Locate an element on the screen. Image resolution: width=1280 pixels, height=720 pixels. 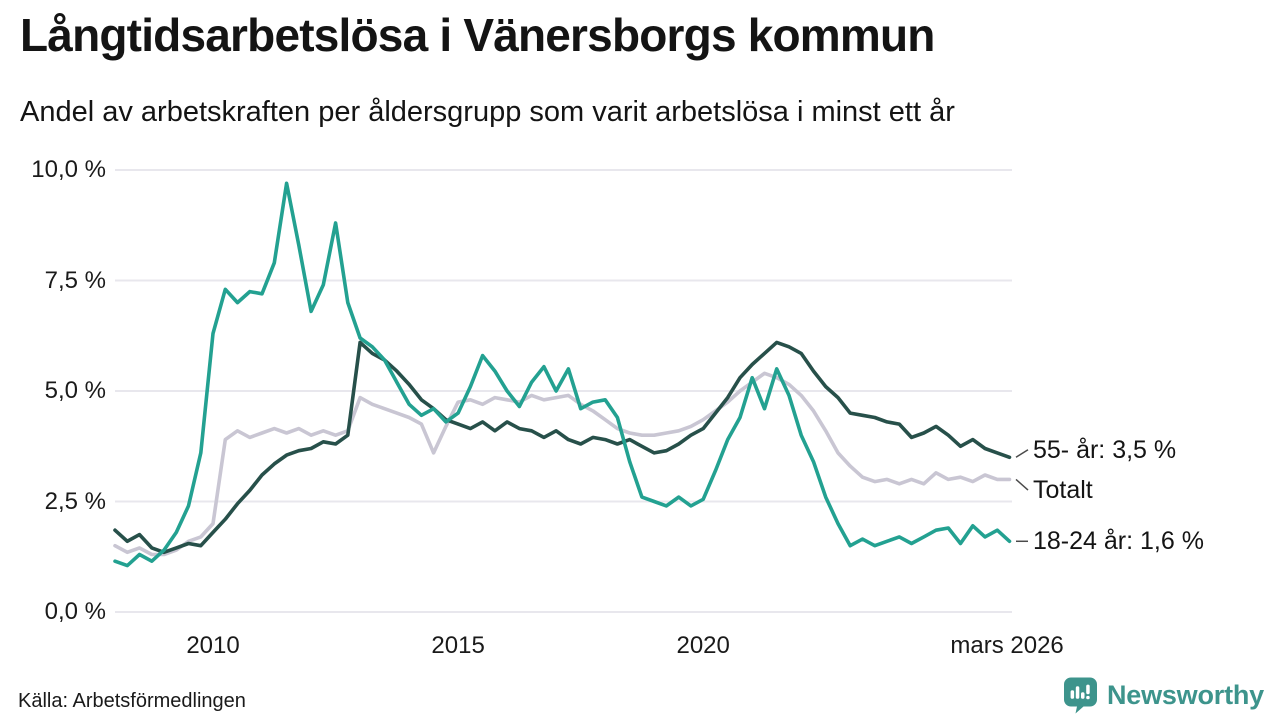
x-tick-label: 2015 is located at coordinates (458, 645).